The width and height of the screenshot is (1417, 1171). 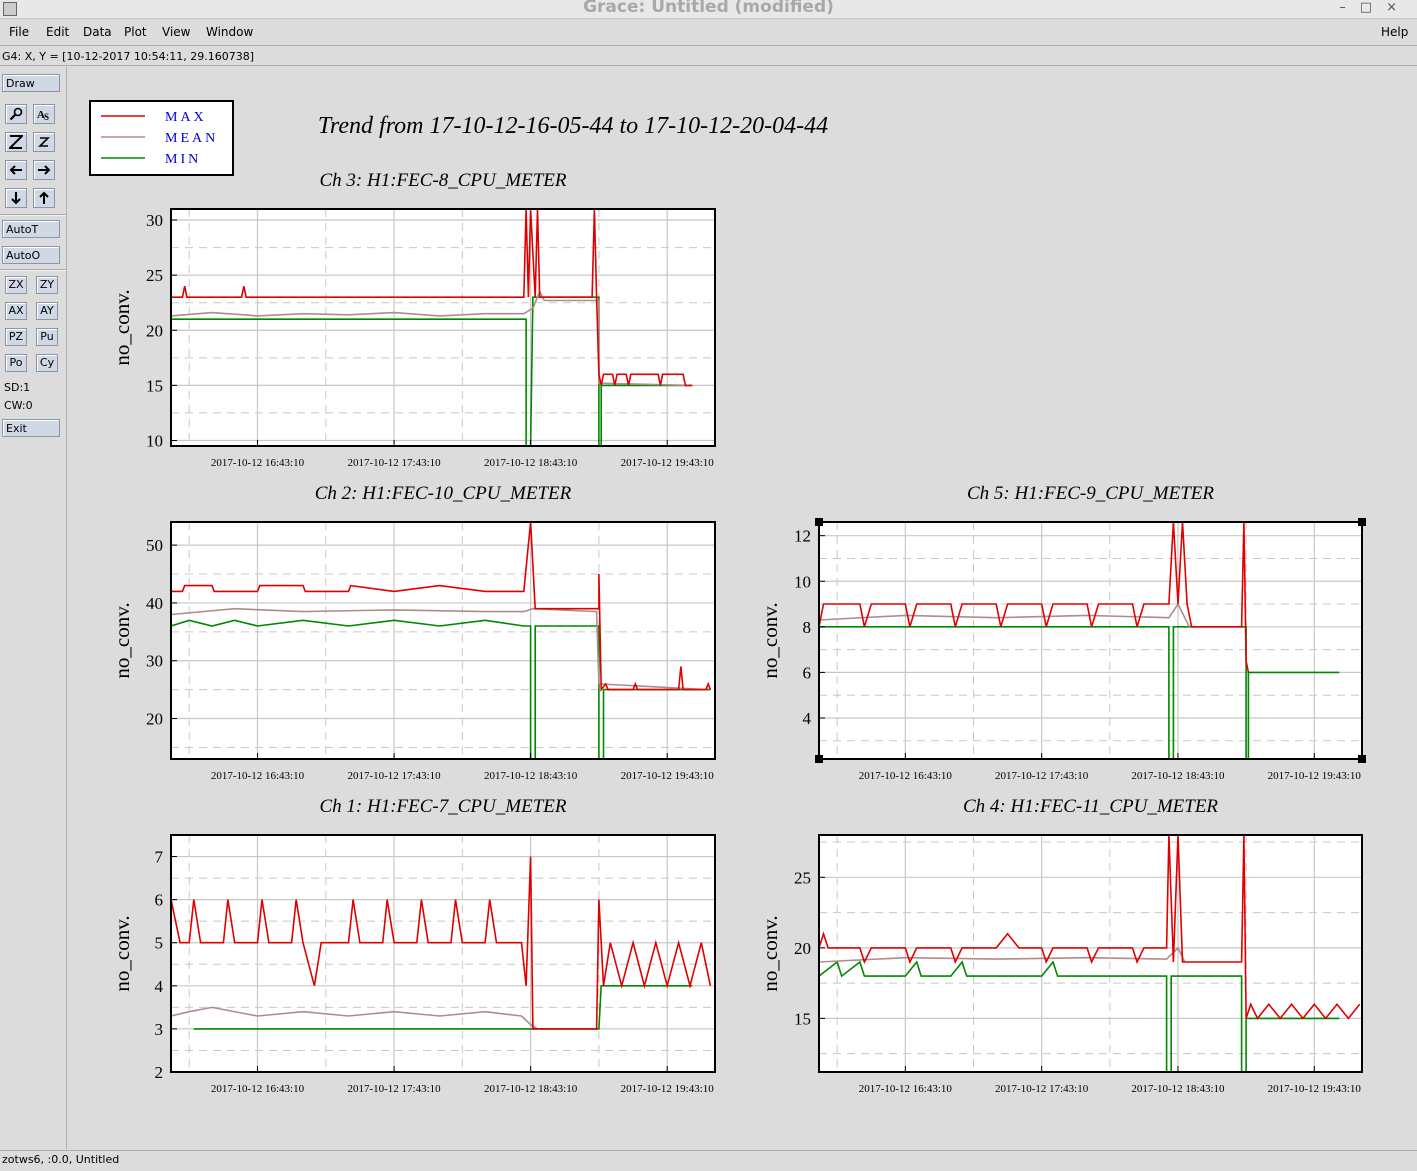 What do you see at coordinates (47, 285) in the screenshot?
I see `zy-button: ZY` at bounding box center [47, 285].